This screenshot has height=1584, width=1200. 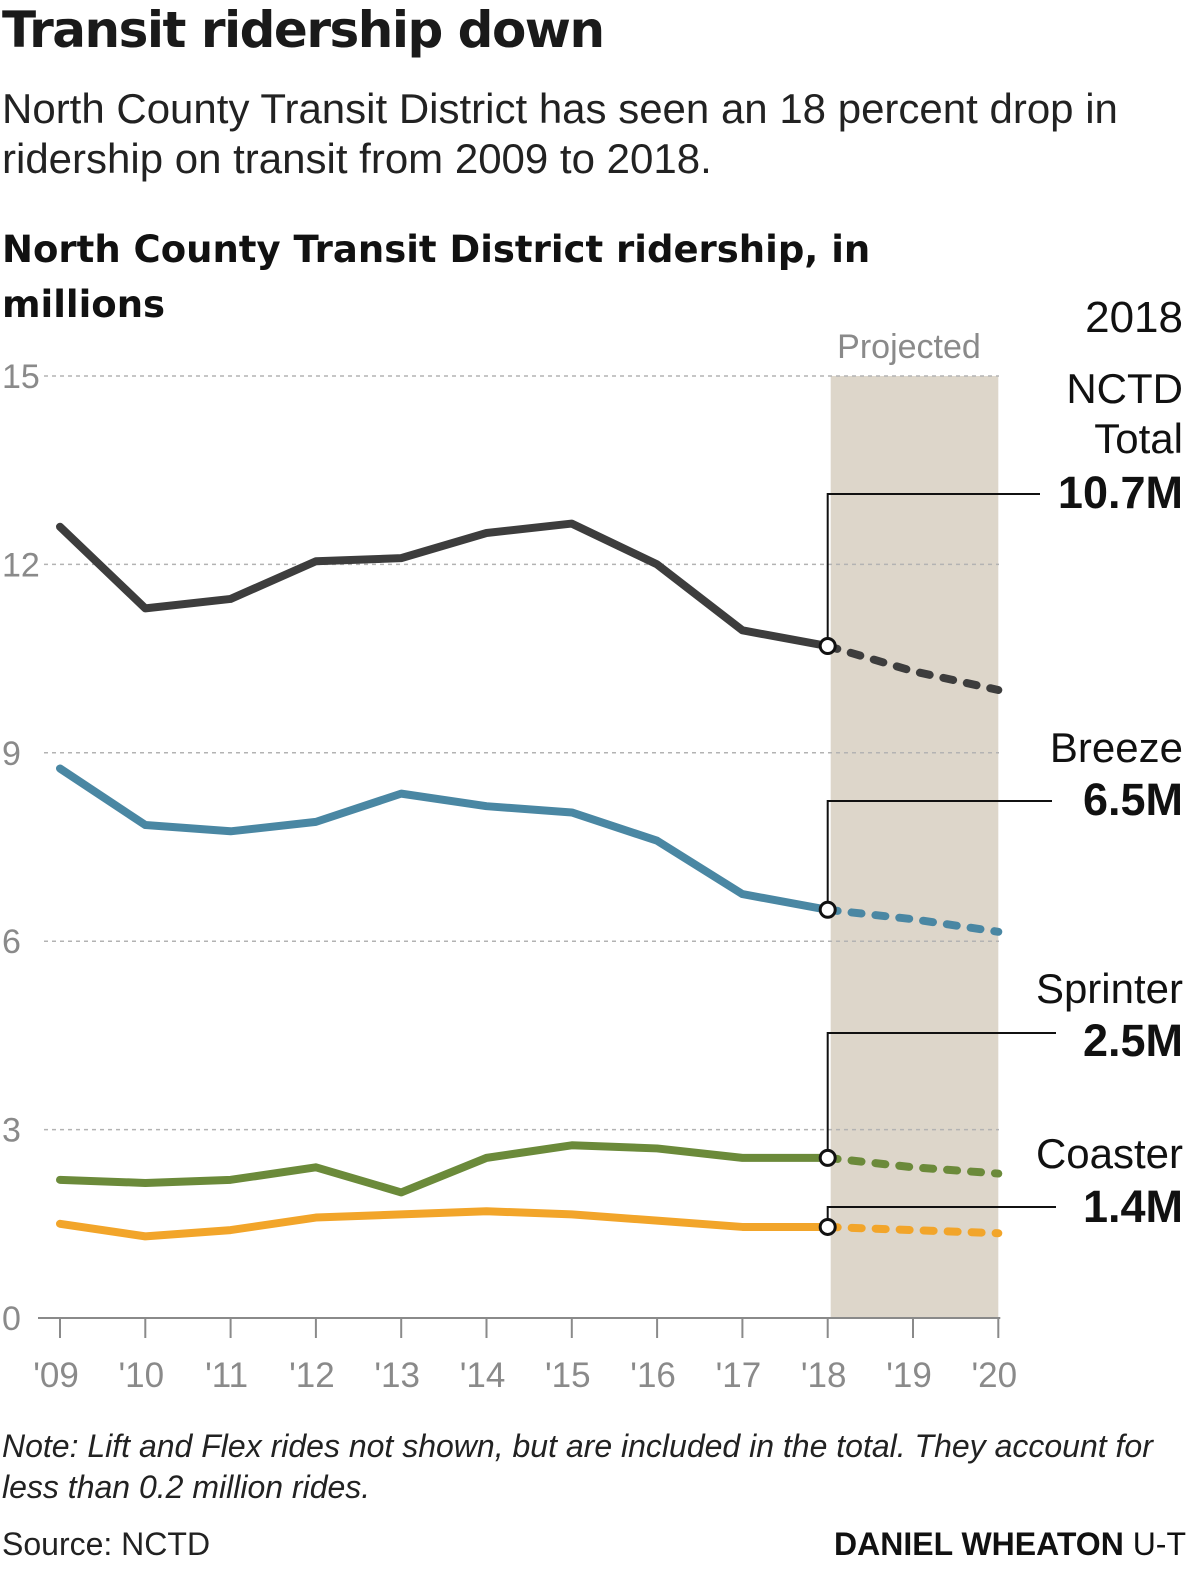 What do you see at coordinates (483, 1375) in the screenshot?
I see `x-tick-label: '14` at bounding box center [483, 1375].